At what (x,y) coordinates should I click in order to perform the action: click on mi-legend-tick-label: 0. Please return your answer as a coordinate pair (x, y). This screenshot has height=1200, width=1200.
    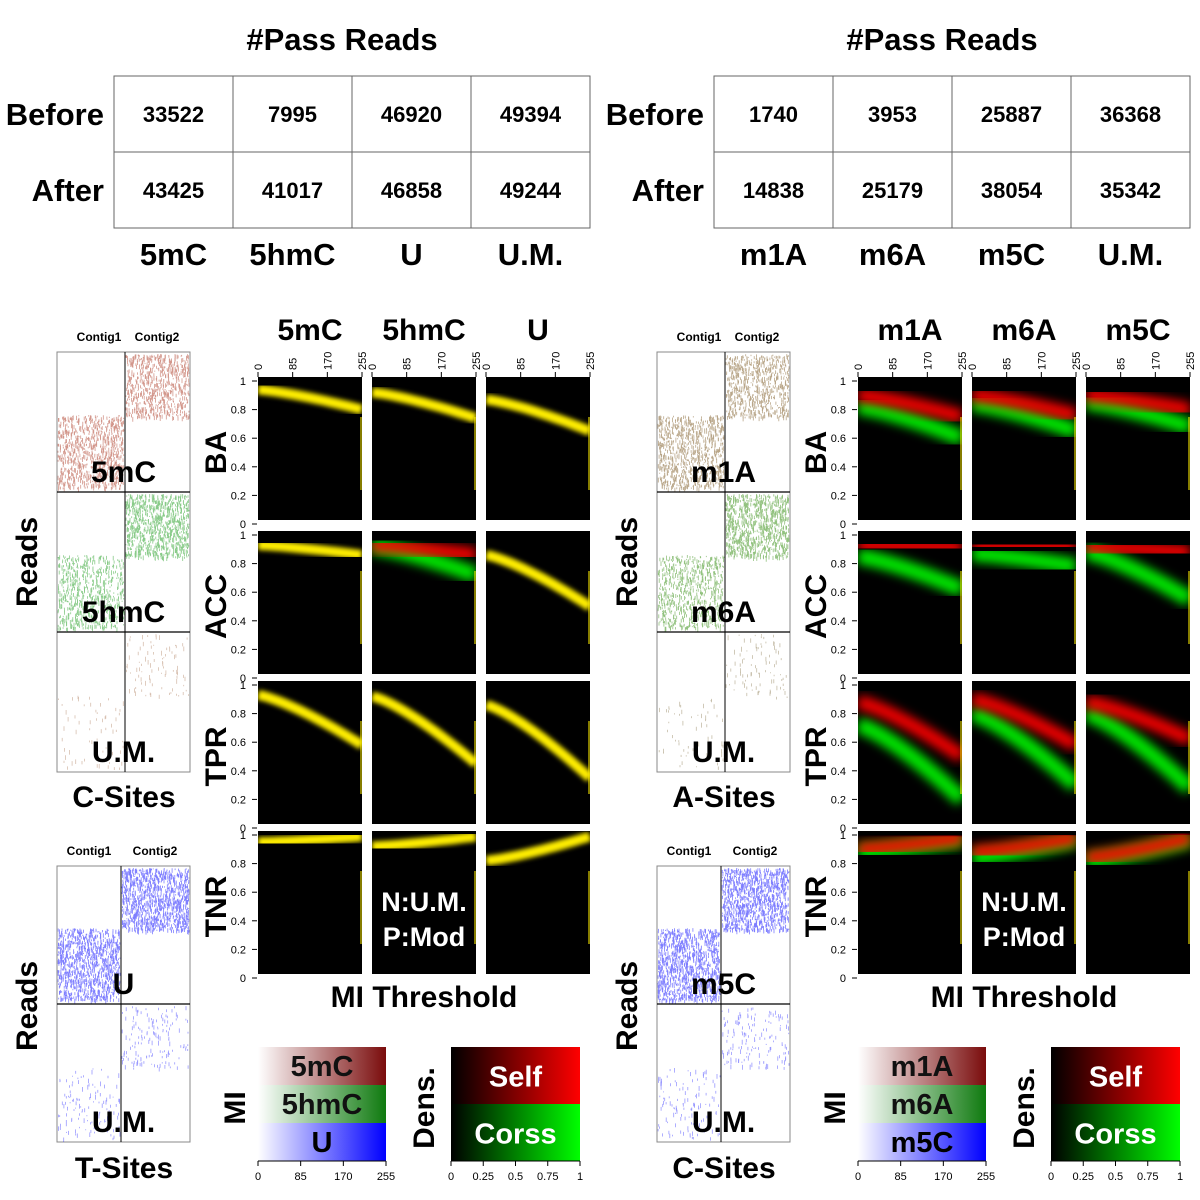
    Looking at the image, I should click on (258, 1177).